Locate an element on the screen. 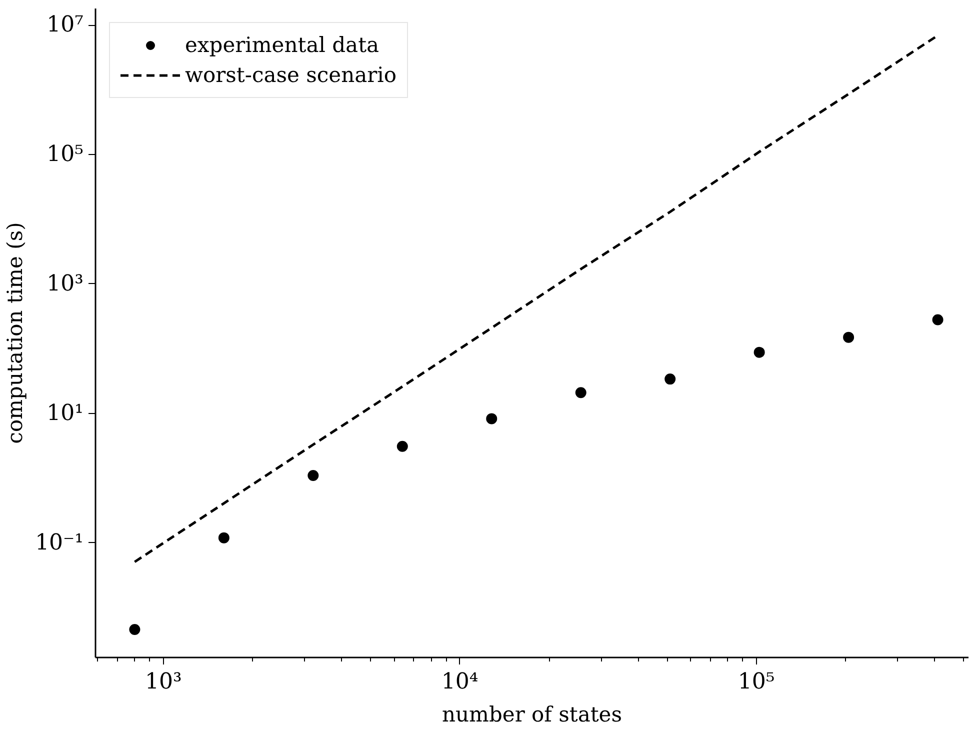 The image size is (972, 729). x-axis-title: number of states is located at coordinates (532, 714).